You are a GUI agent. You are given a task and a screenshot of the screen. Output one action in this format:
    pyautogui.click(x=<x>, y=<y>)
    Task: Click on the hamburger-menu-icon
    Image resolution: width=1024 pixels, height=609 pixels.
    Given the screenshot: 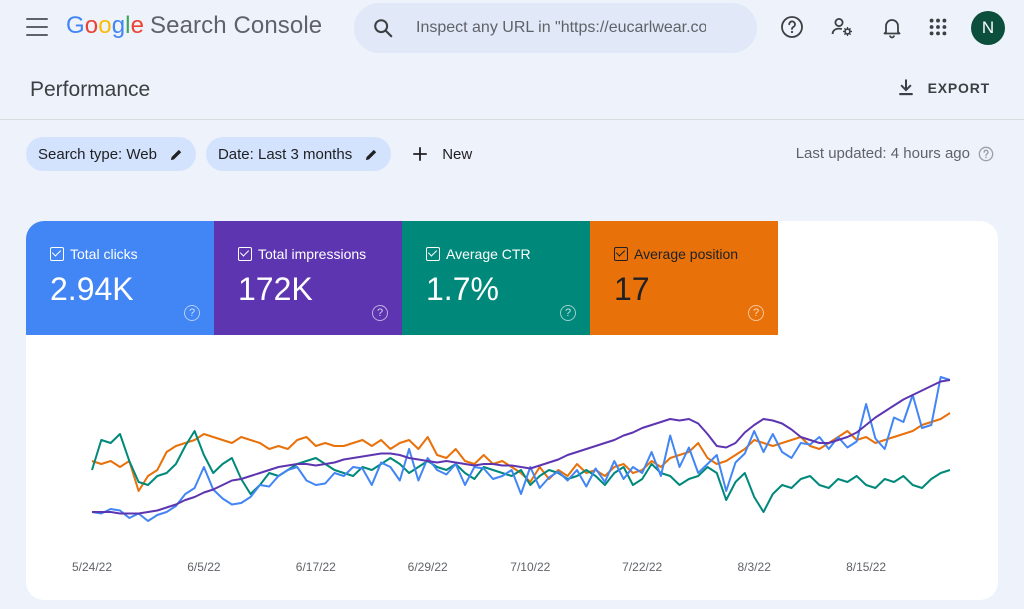 What is the action you would take?
    pyautogui.click(x=37, y=27)
    